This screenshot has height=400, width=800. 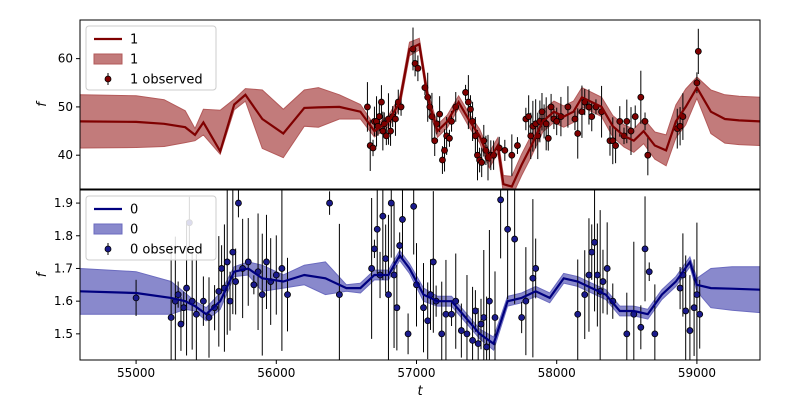 I want to click on legend-label: 1 observed, so click(x=166, y=80).